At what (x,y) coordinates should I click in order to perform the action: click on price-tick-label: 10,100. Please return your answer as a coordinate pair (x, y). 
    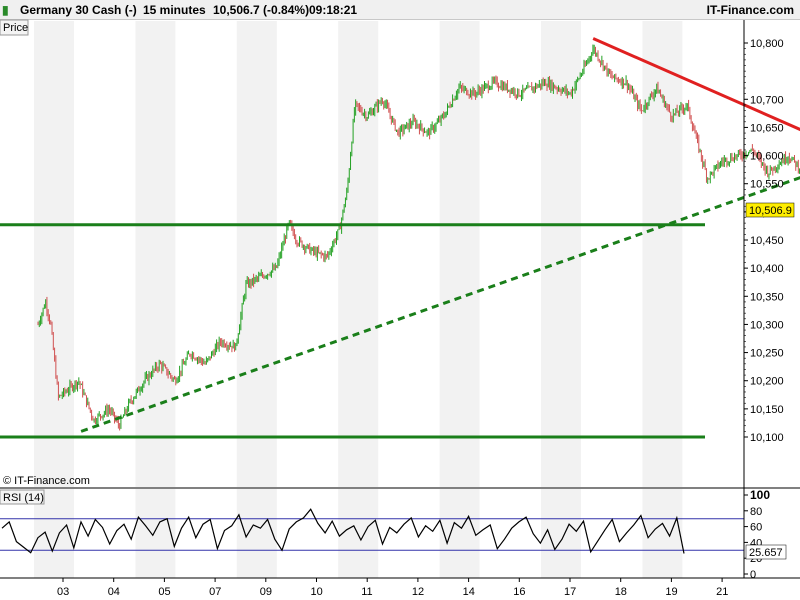
    Looking at the image, I should click on (767, 438).